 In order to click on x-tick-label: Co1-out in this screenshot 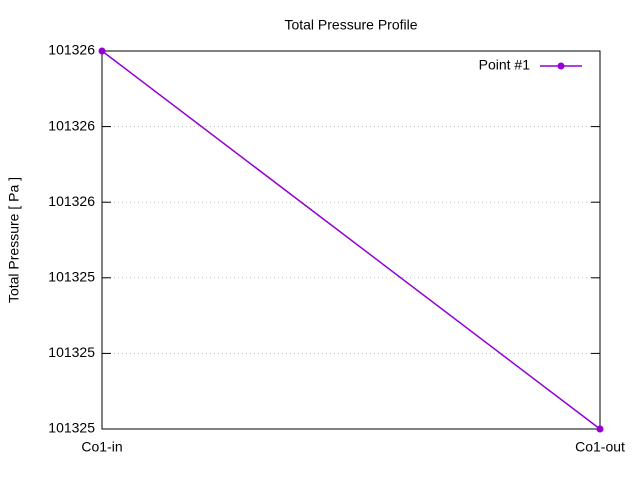, I will do `click(600, 447)`.